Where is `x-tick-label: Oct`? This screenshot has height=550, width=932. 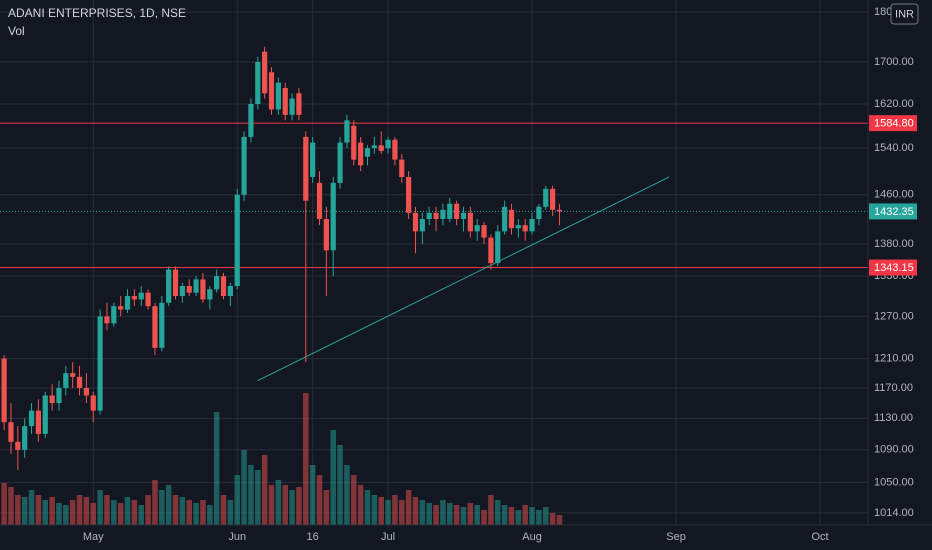
x-tick-label: Oct is located at coordinates (819, 537).